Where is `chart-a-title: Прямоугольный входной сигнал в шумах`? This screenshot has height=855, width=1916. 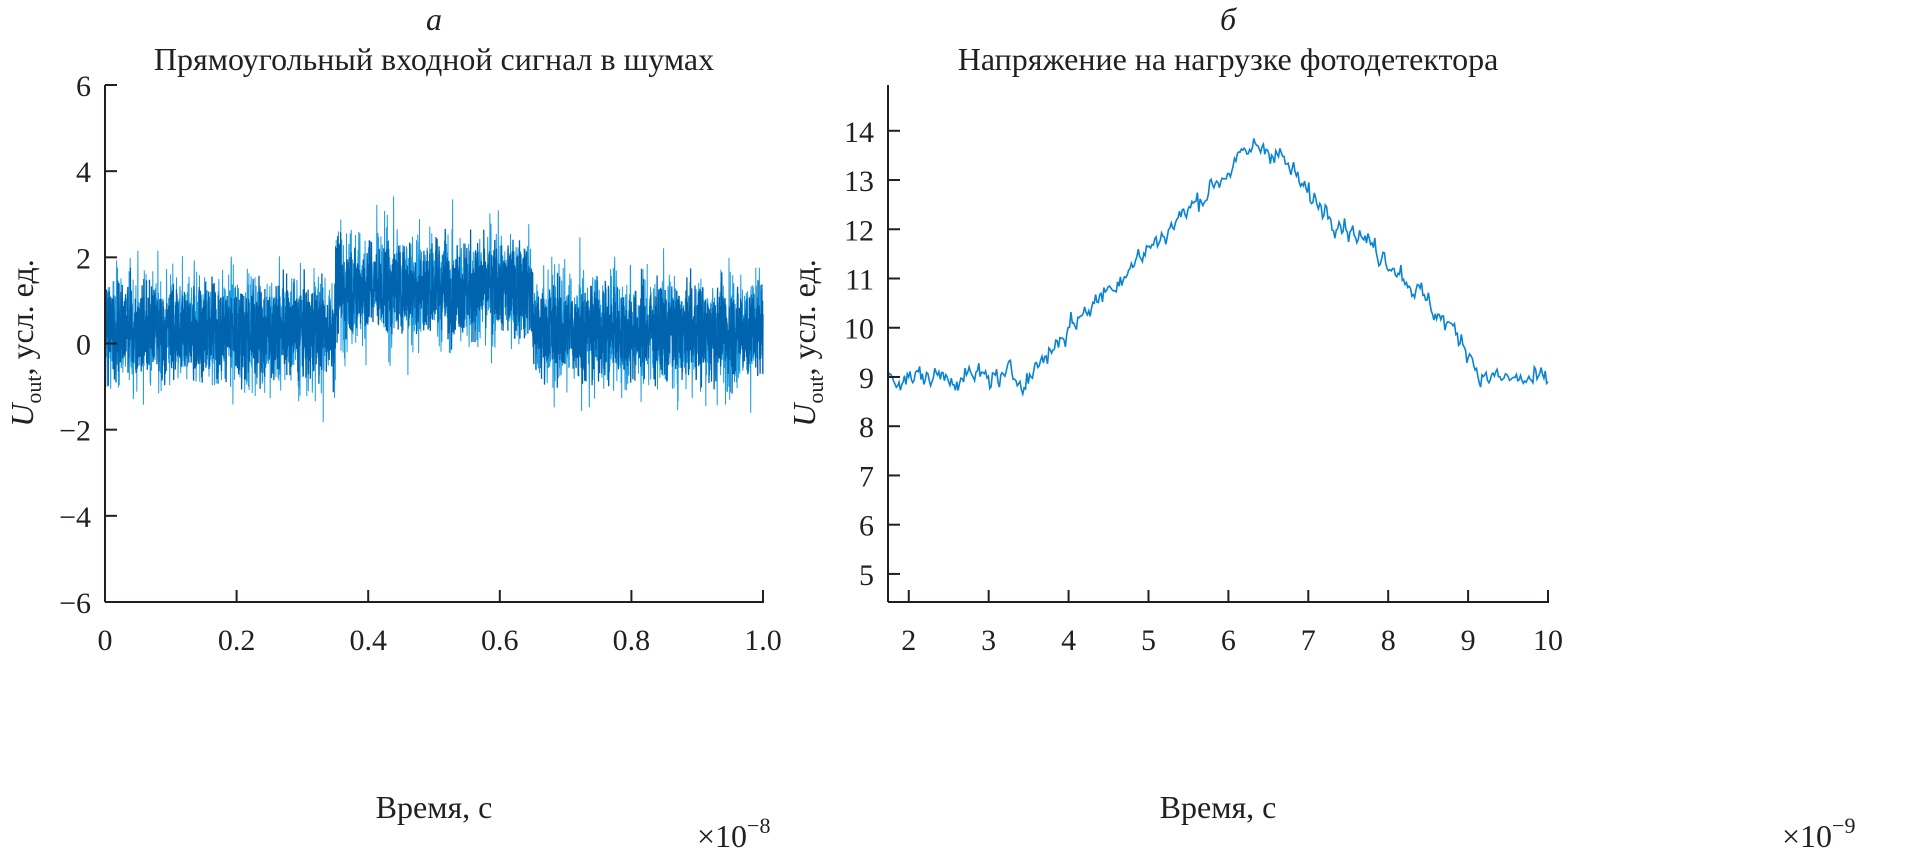
chart-a-title: Прямоугольный входной сигнал в шумах is located at coordinates (434, 59).